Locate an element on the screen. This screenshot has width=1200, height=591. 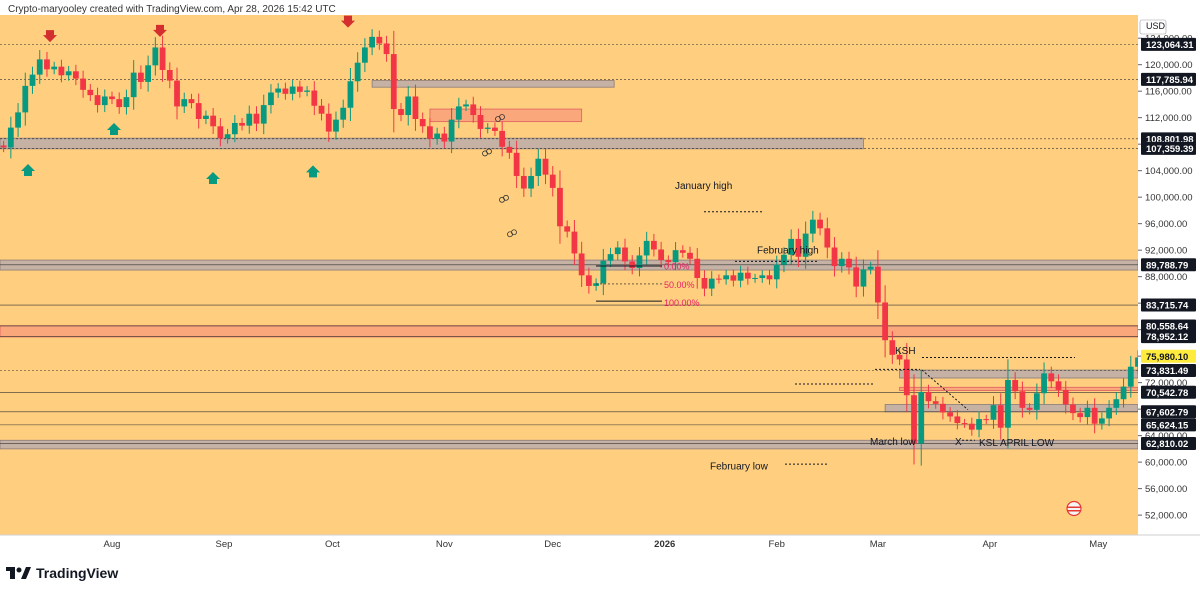
price-tag-label: 75,980.10 is located at coordinates (1167, 357).